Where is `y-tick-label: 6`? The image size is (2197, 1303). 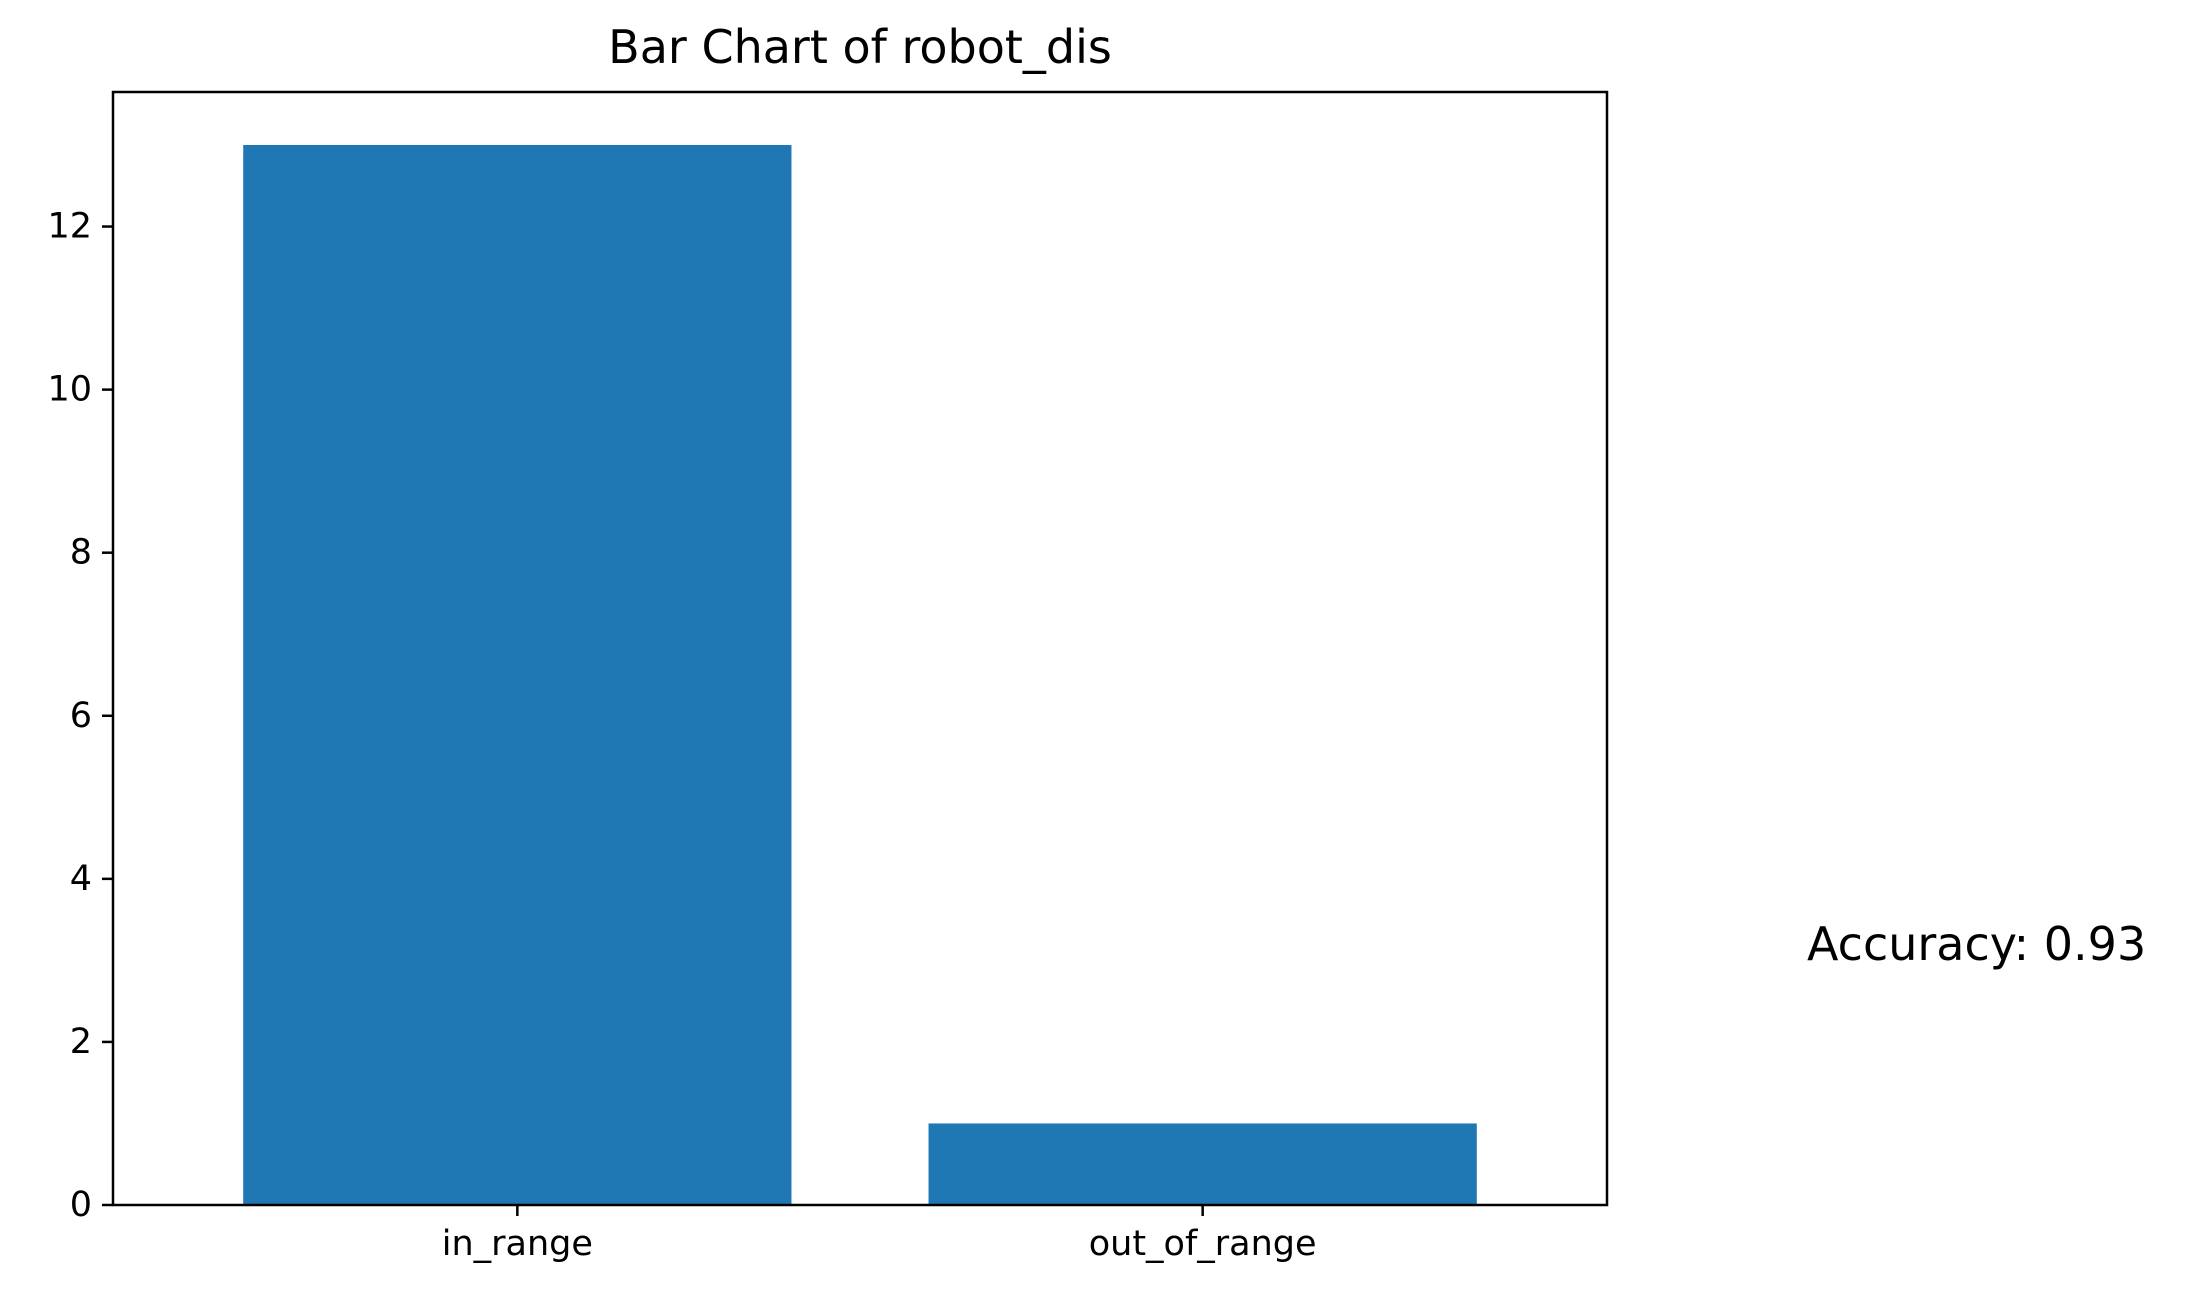 y-tick-label: 6 is located at coordinates (81, 716).